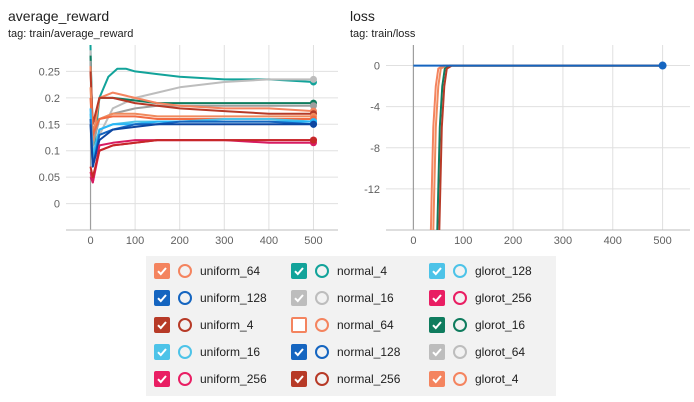 The height and width of the screenshot is (402, 694). What do you see at coordinates (503, 298) in the screenshot?
I see `legend-item-label: glorot_256` at bounding box center [503, 298].